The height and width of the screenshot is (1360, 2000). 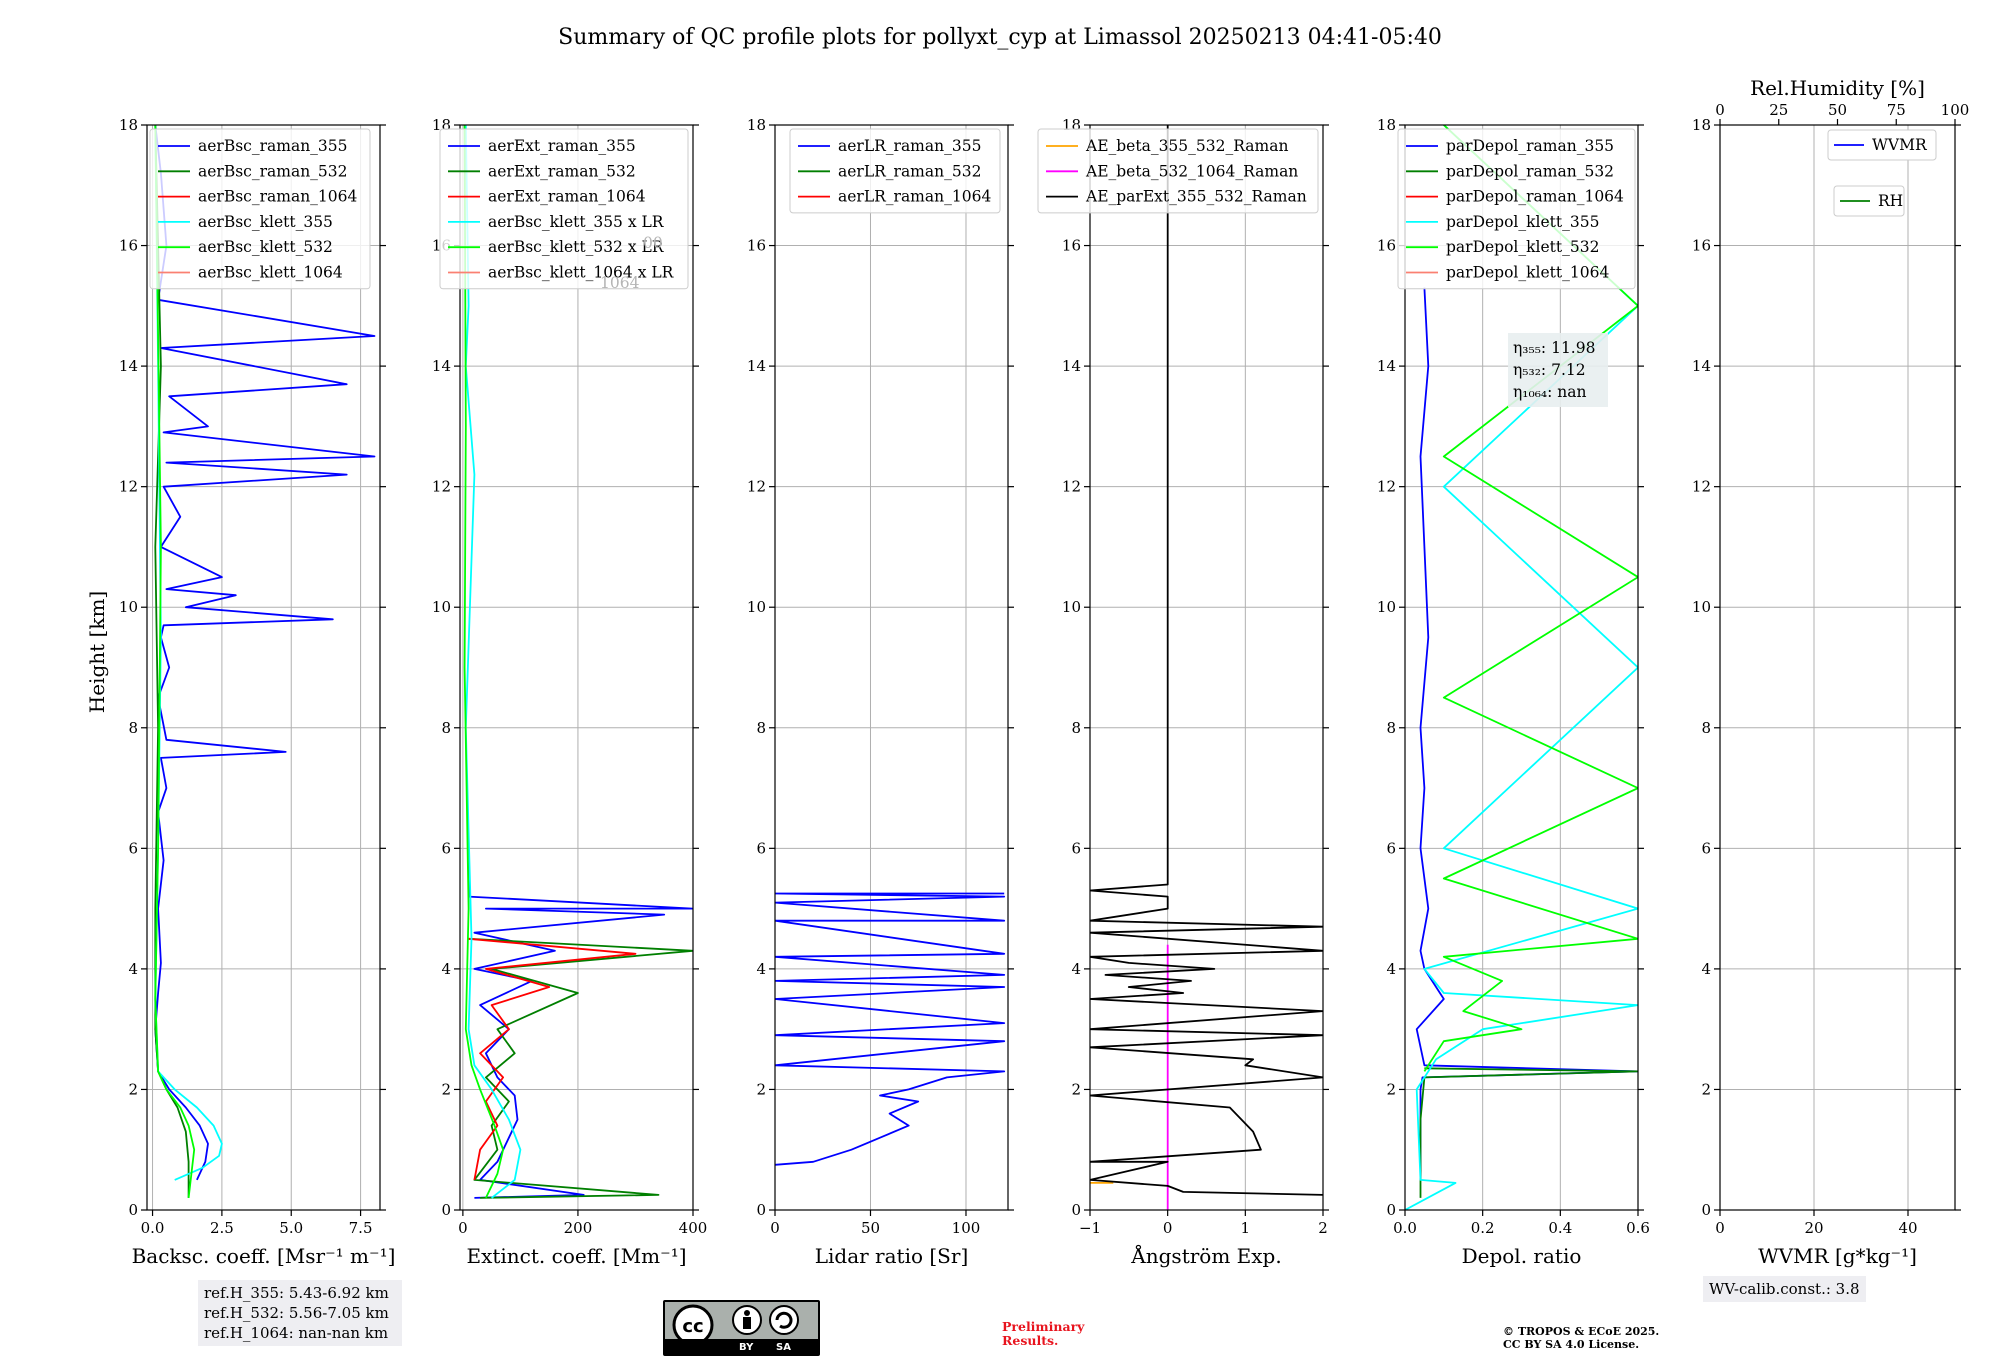 What do you see at coordinates (1522, 247) in the screenshot?
I see `legend-label: parDepol_klett_532` at bounding box center [1522, 247].